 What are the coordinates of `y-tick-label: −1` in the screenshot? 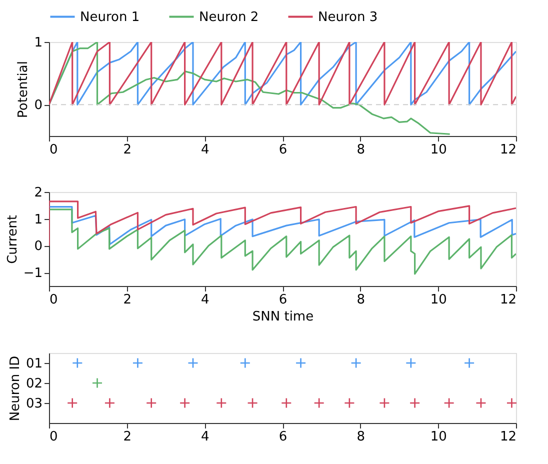 It's located at (32, 274).